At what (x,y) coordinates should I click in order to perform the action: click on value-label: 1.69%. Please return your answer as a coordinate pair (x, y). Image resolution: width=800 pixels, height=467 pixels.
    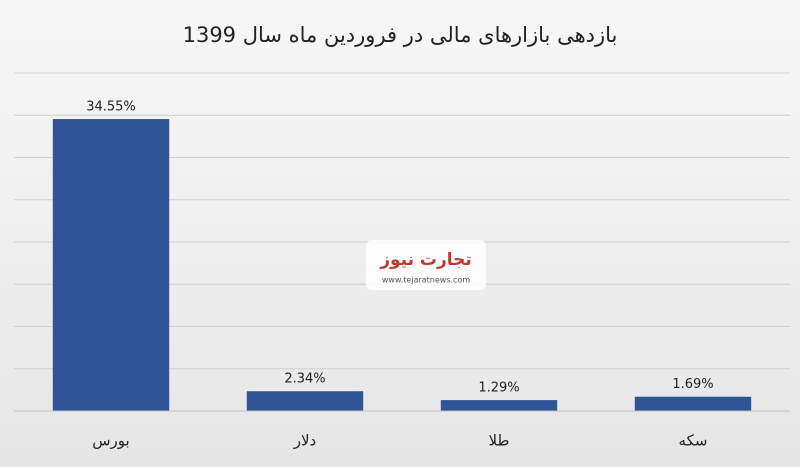
    Looking at the image, I should click on (692, 384).